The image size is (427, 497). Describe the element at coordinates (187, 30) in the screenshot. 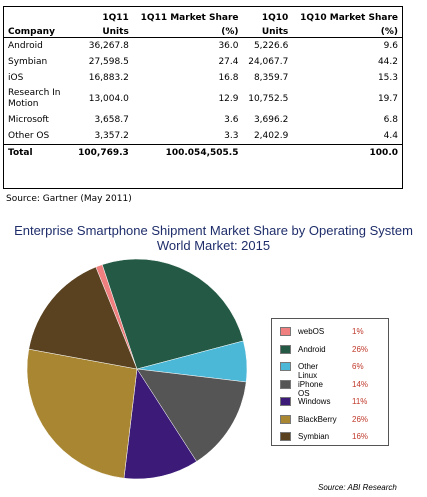

I see `header-pct-1q11: (%)` at that location.